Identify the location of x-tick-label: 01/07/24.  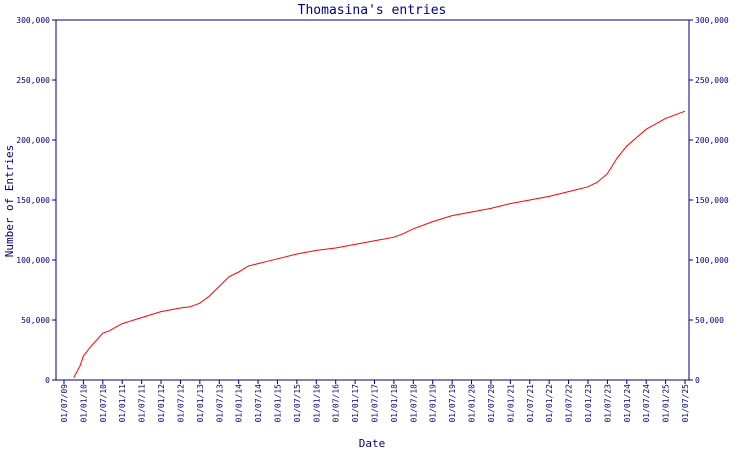
(646, 403).